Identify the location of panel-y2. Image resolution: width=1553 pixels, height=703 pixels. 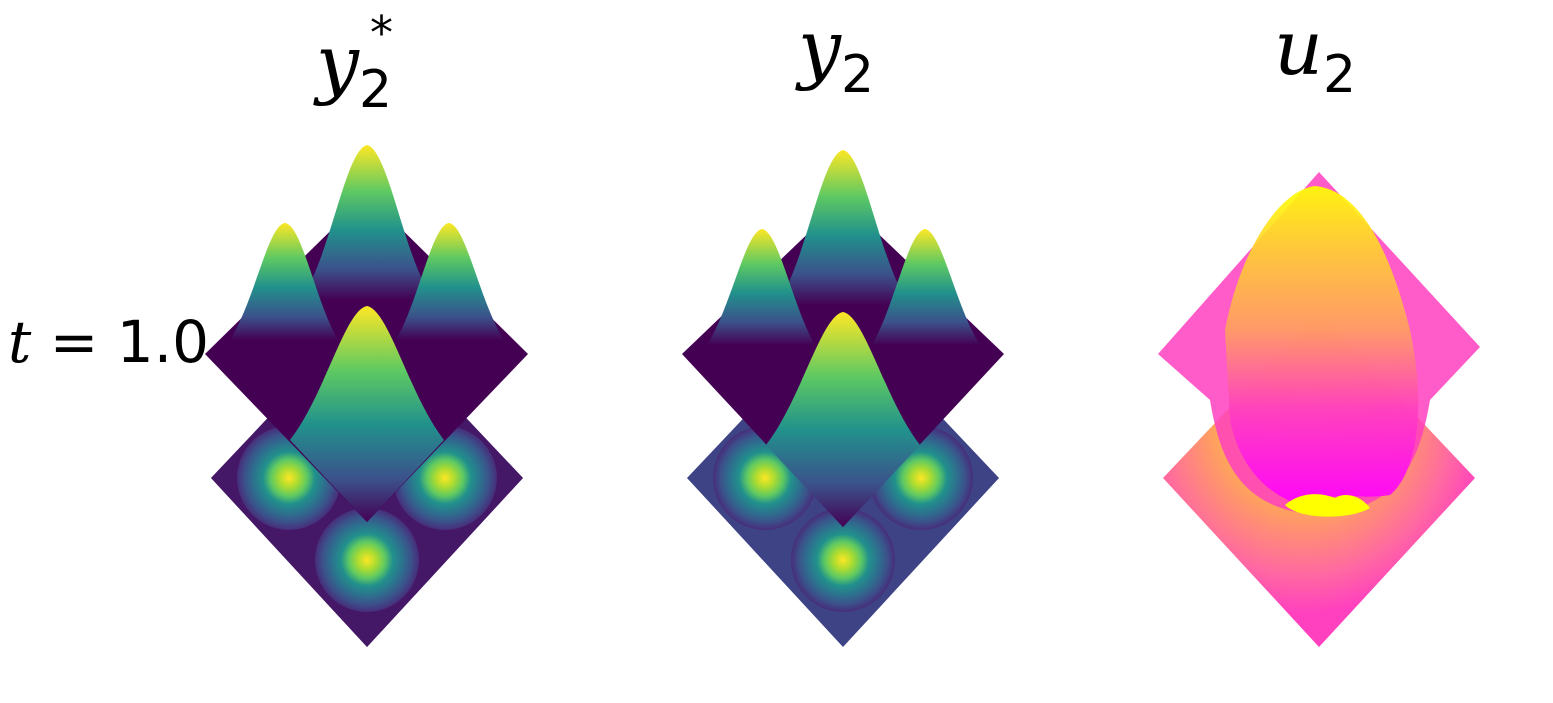
(843, 398).